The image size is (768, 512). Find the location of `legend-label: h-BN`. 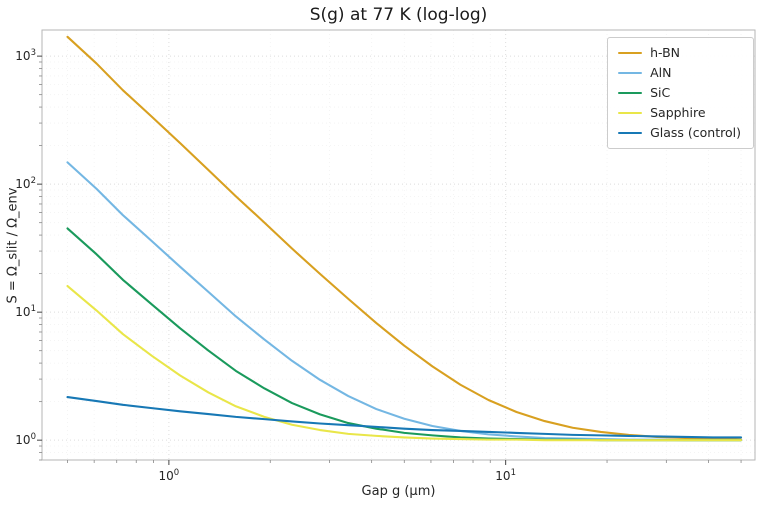

legend-label: h-BN is located at coordinates (665, 52).